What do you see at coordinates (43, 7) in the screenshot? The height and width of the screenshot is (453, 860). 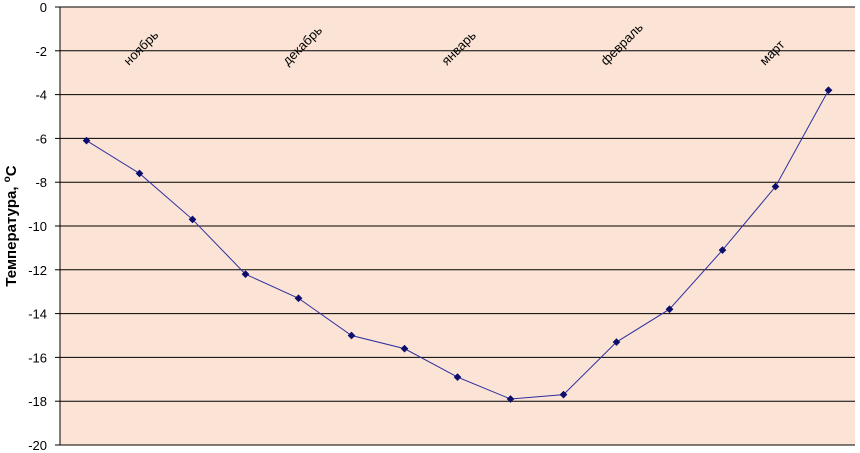 I see `y-tick-label: 0` at bounding box center [43, 7].